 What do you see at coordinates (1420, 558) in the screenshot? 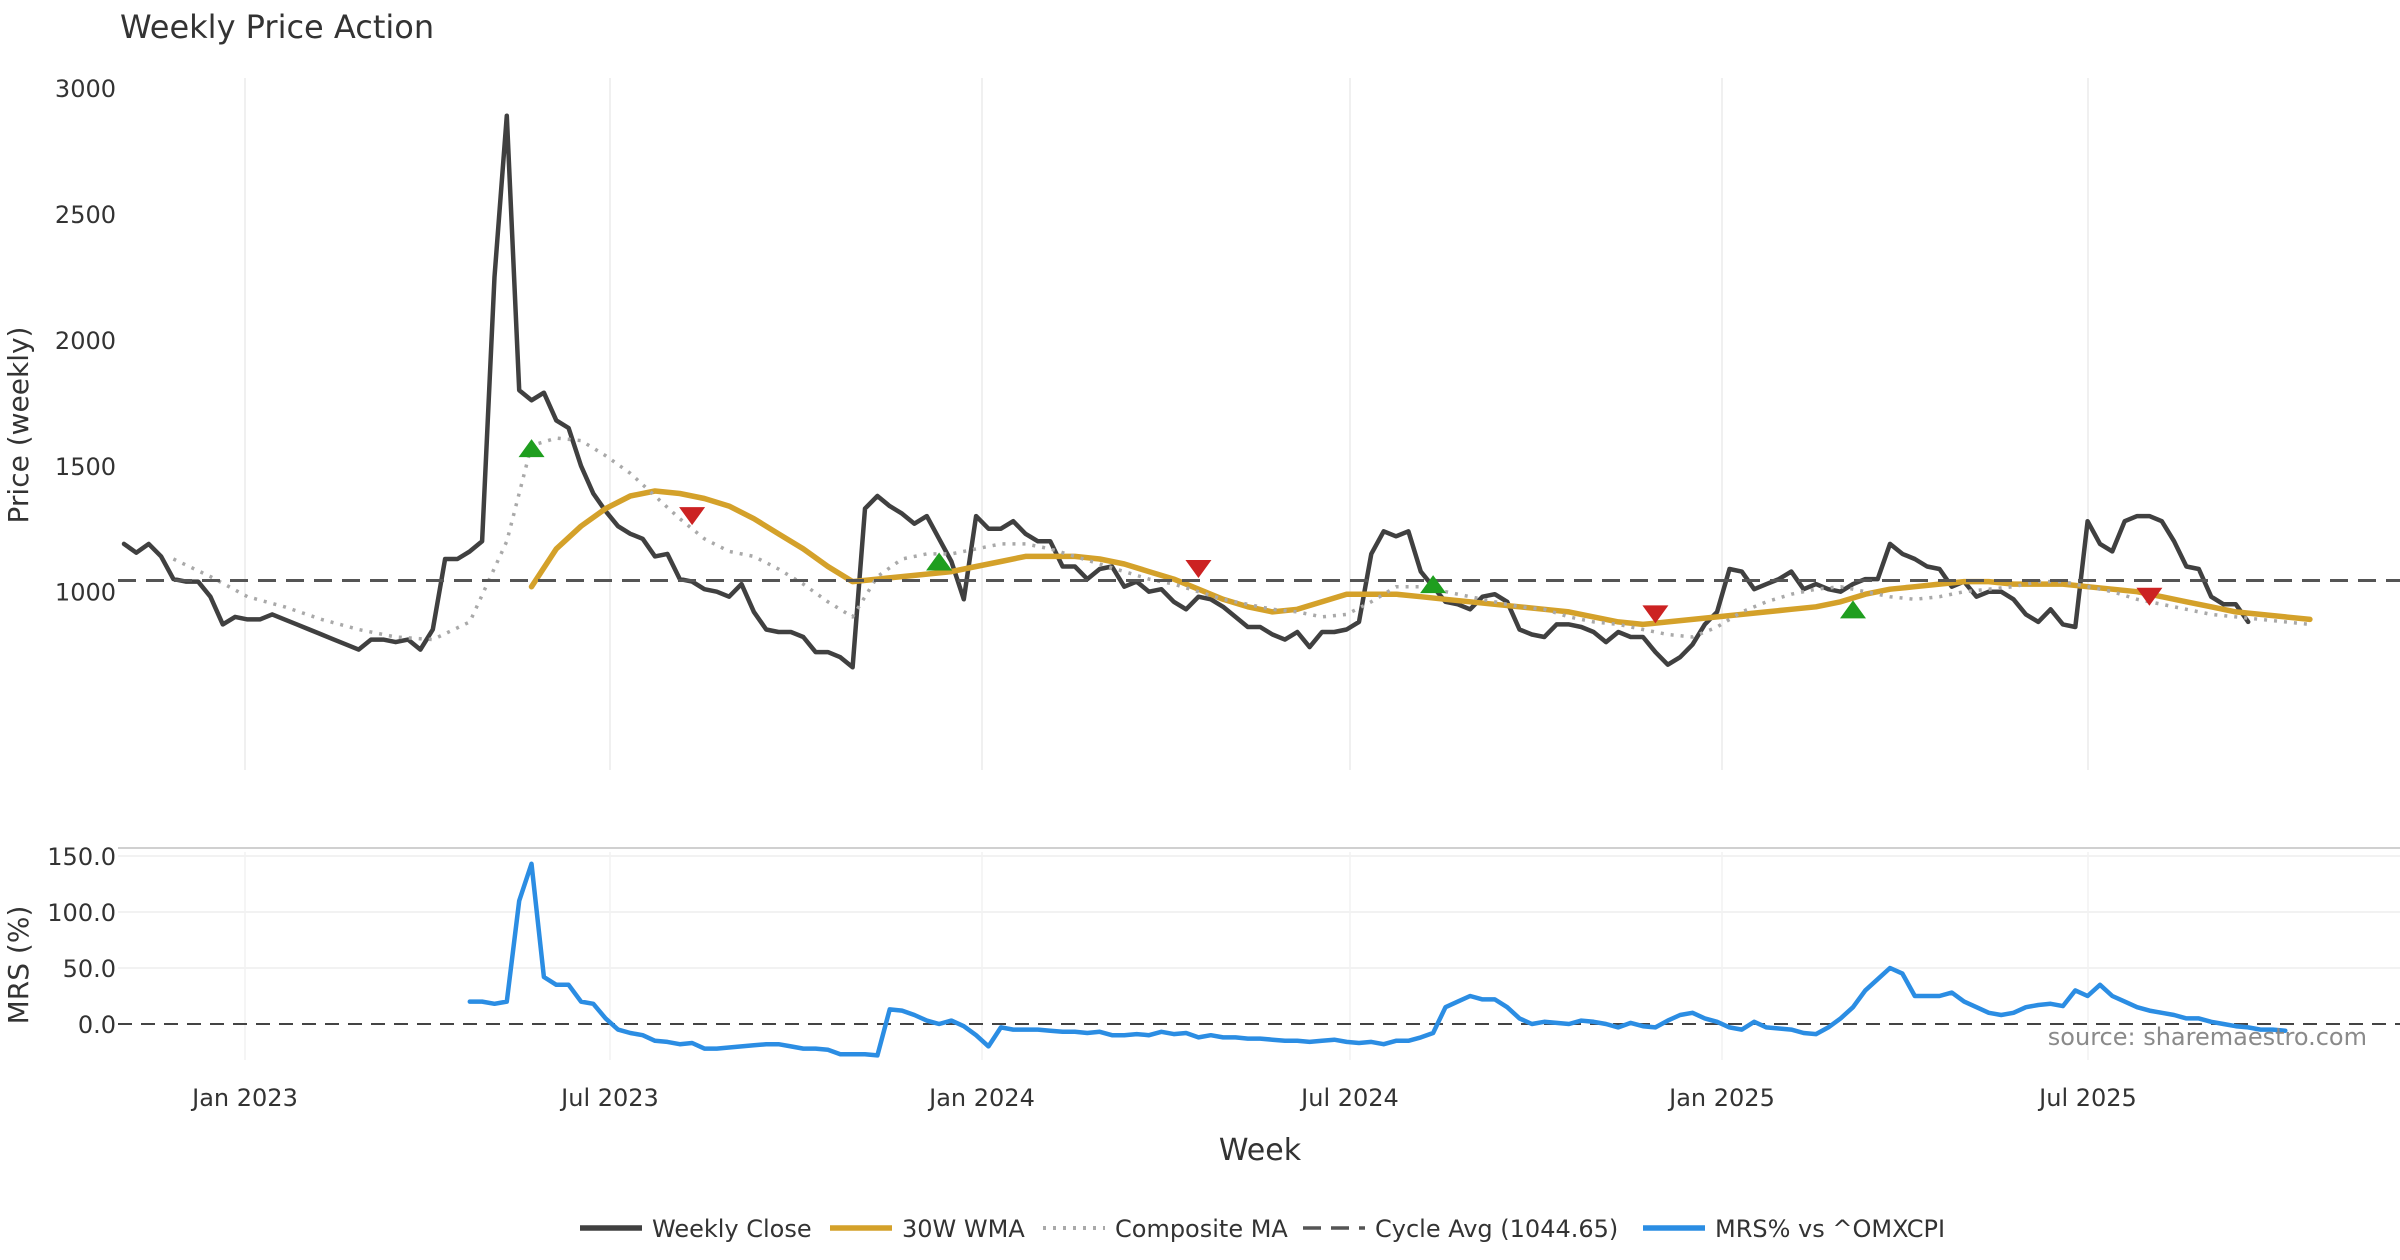
I see `series-30w-wma` at bounding box center [1420, 558].